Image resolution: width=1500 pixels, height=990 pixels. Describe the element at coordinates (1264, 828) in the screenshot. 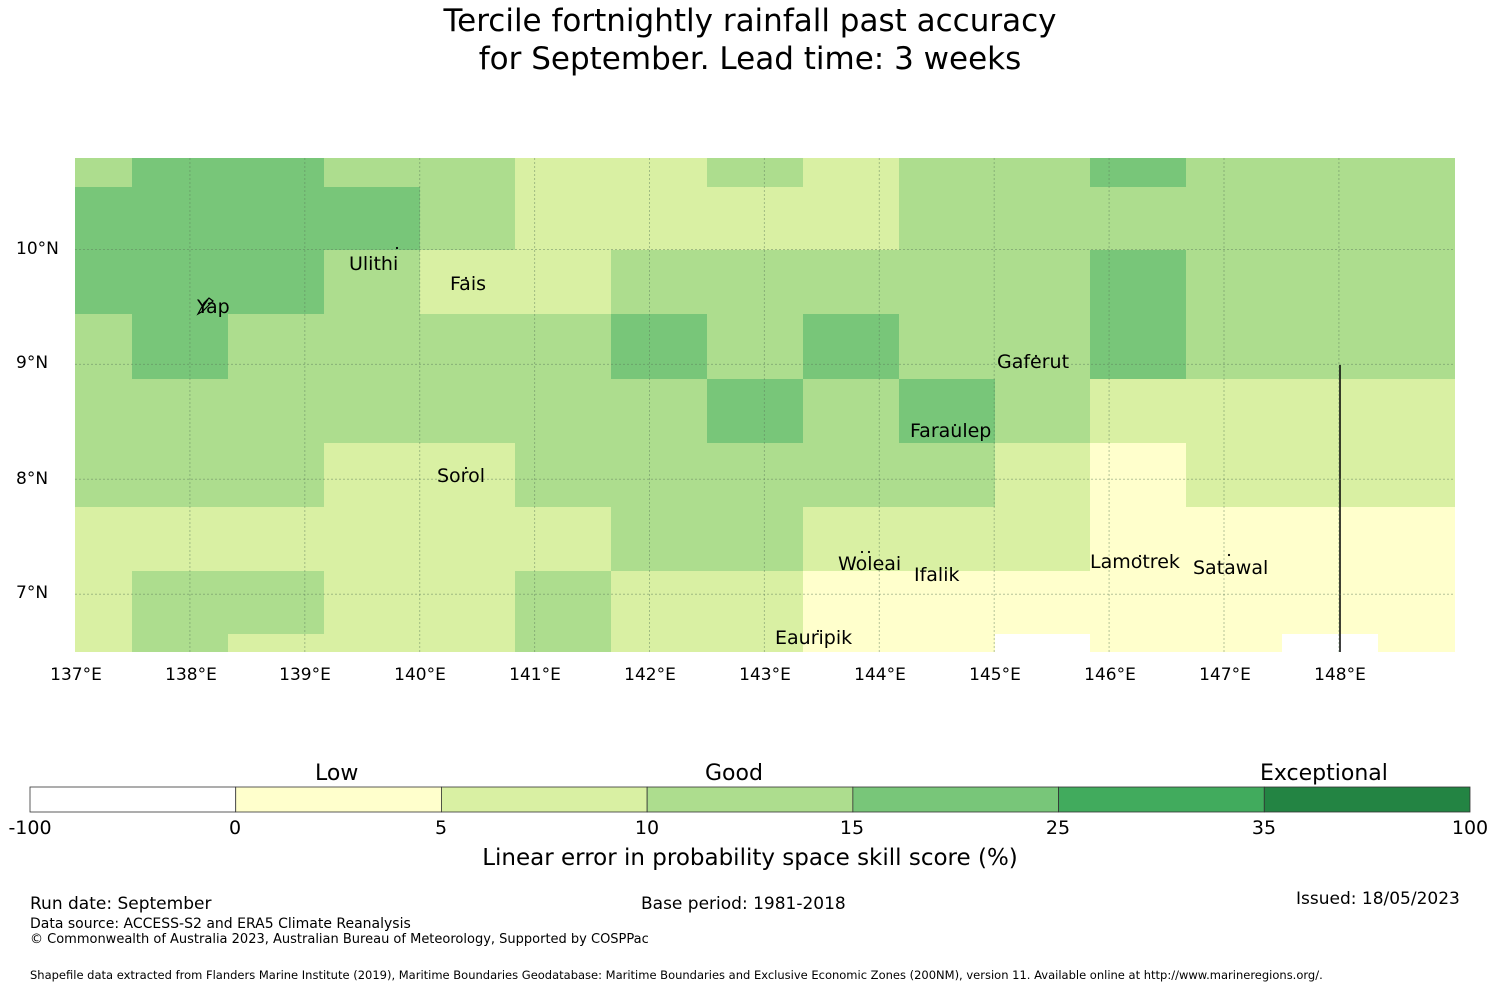

I see `colorbar-tick: 35` at that location.